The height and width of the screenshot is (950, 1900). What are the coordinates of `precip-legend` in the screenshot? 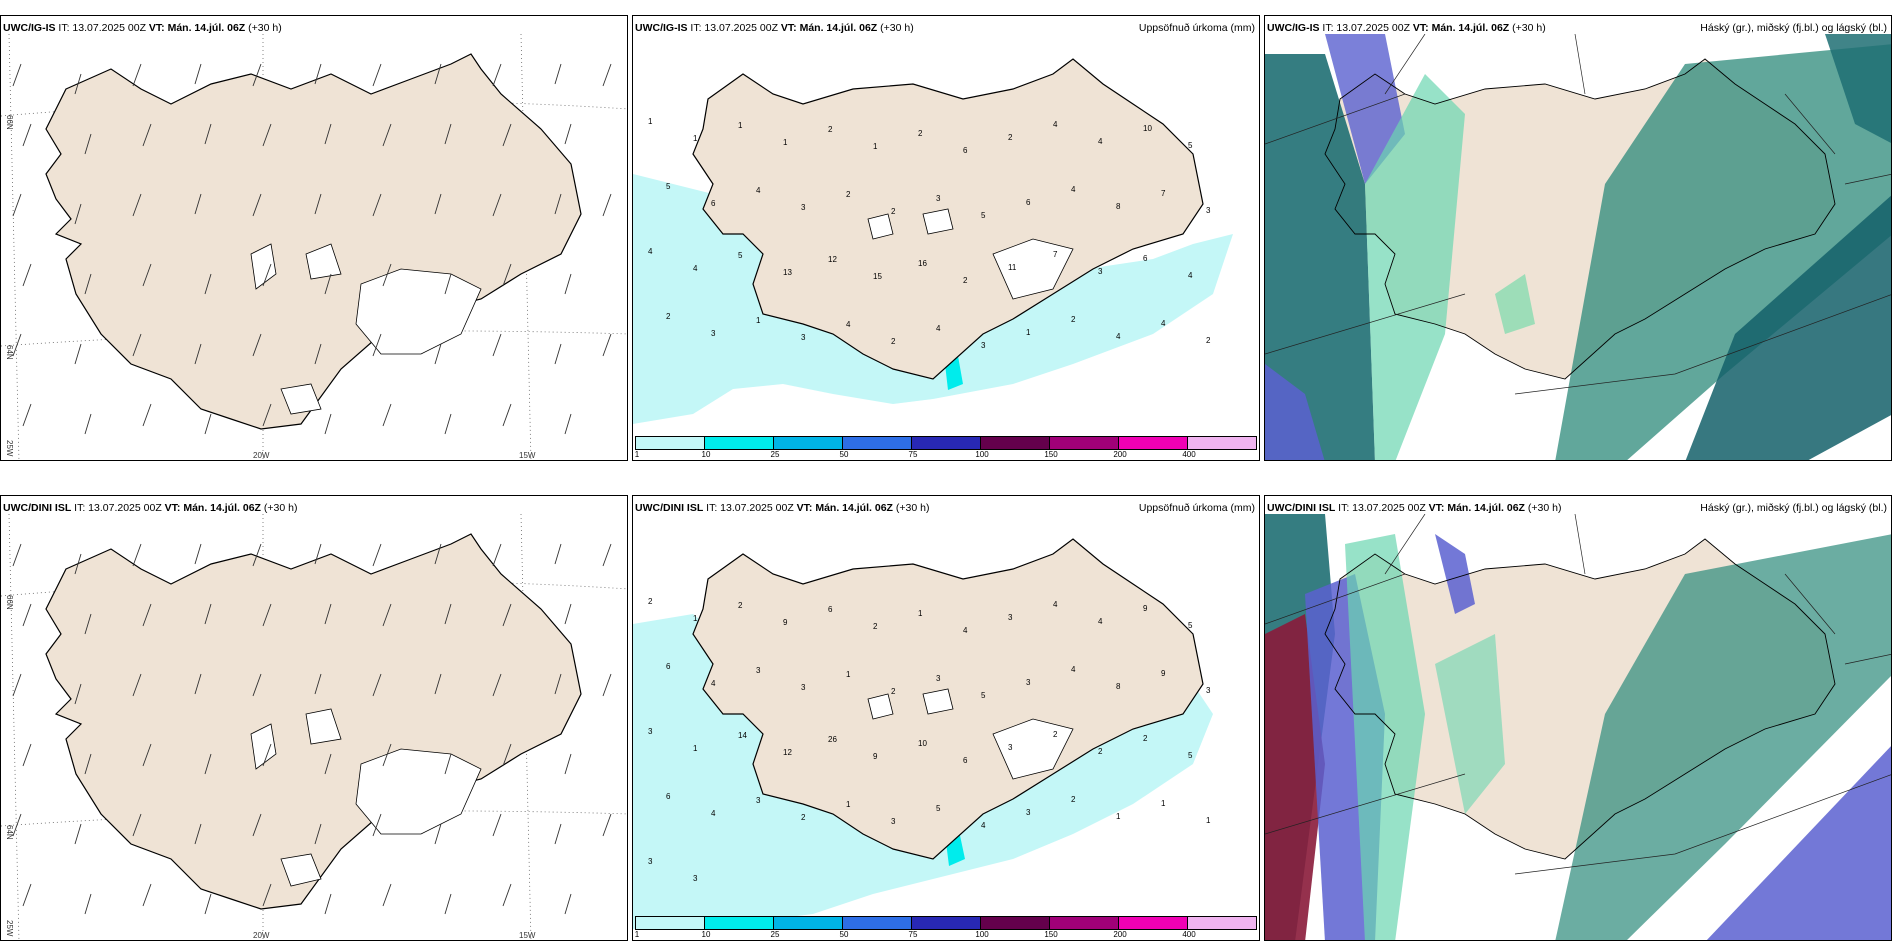 It's located at (946, 923).